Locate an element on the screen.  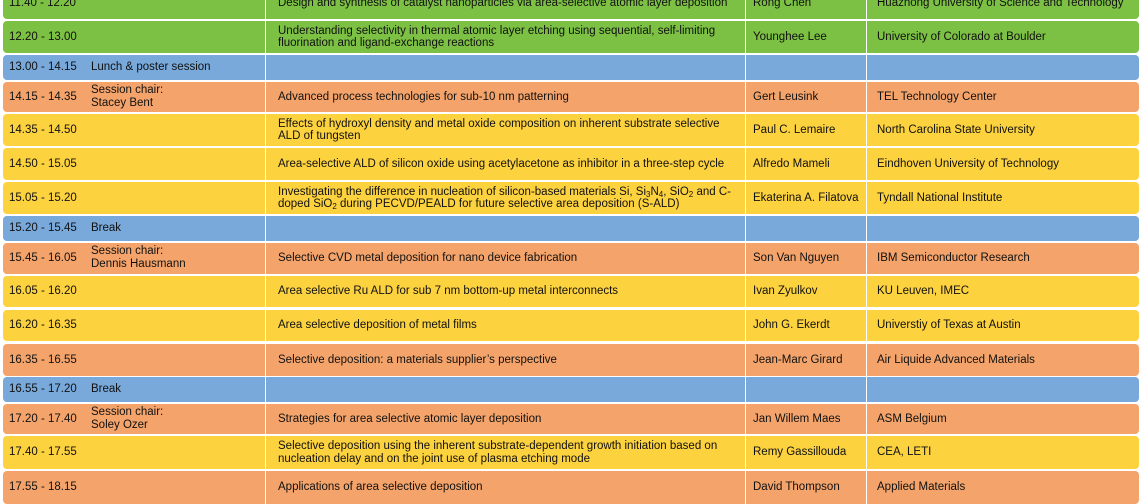
session-chair: Session chair: Dennis Hausmann is located at coordinates (174, 258).